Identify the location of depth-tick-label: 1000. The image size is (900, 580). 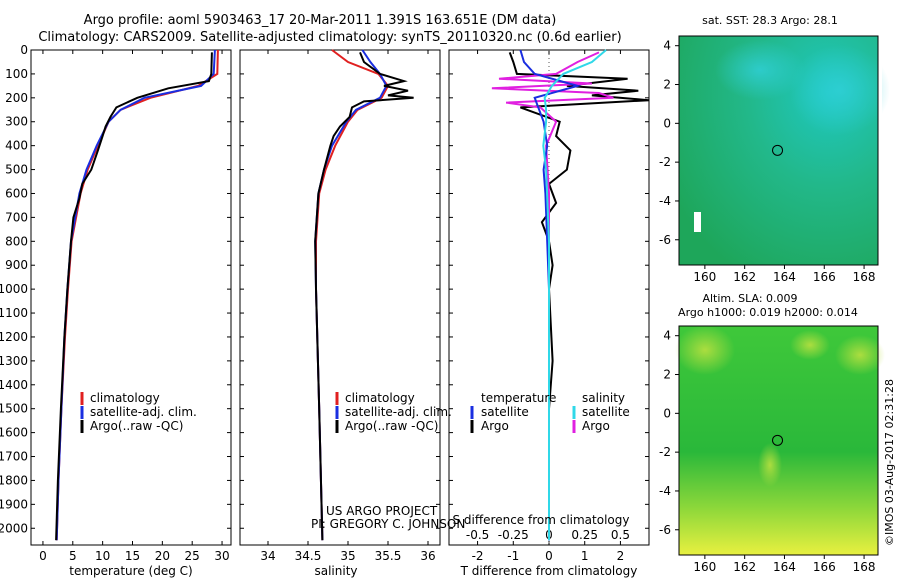
(14, 289).